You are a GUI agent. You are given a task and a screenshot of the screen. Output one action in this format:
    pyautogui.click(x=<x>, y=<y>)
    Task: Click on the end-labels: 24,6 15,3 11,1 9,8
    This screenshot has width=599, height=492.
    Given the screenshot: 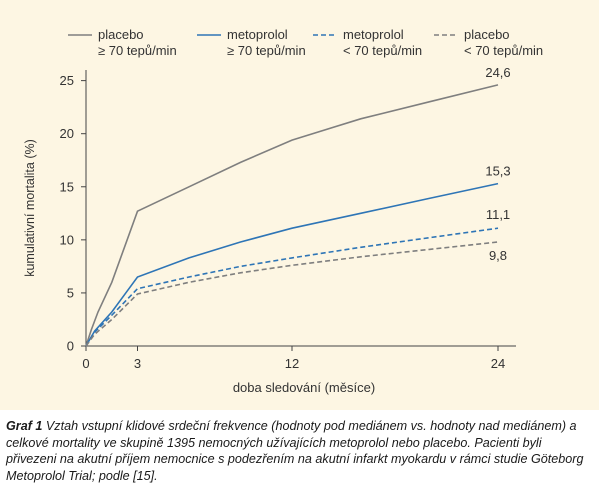 What is the action you would take?
    pyautogui.click(x=497, y=164)
    